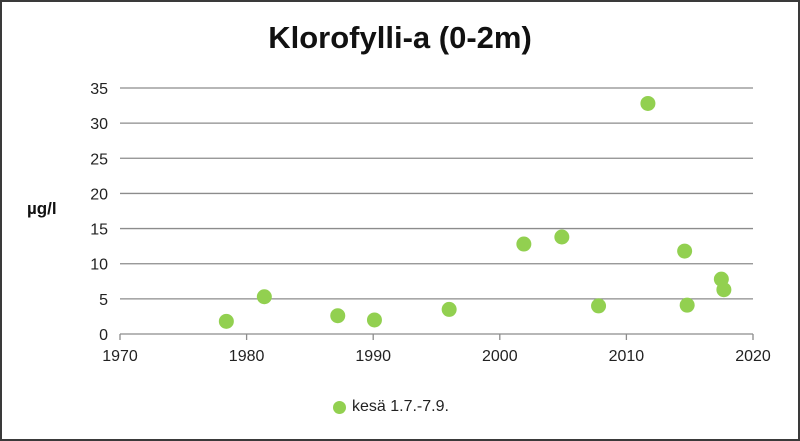 The height and width of the screenshot is (441, 800). Describe the element at coordinates (373, 356) in the screenshot. I see `x-tick-label: 1990` at that location.